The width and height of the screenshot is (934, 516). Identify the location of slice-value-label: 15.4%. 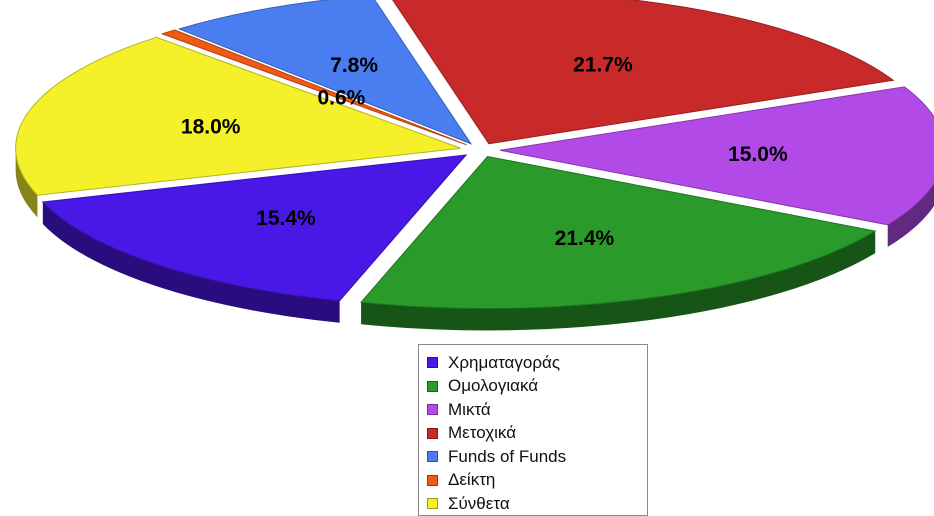
(286, 218).